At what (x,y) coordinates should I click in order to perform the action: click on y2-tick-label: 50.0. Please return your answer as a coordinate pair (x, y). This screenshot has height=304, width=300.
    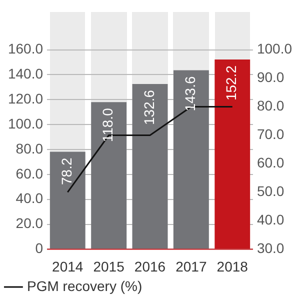
    Looking at the image, I should click on (270, 191).